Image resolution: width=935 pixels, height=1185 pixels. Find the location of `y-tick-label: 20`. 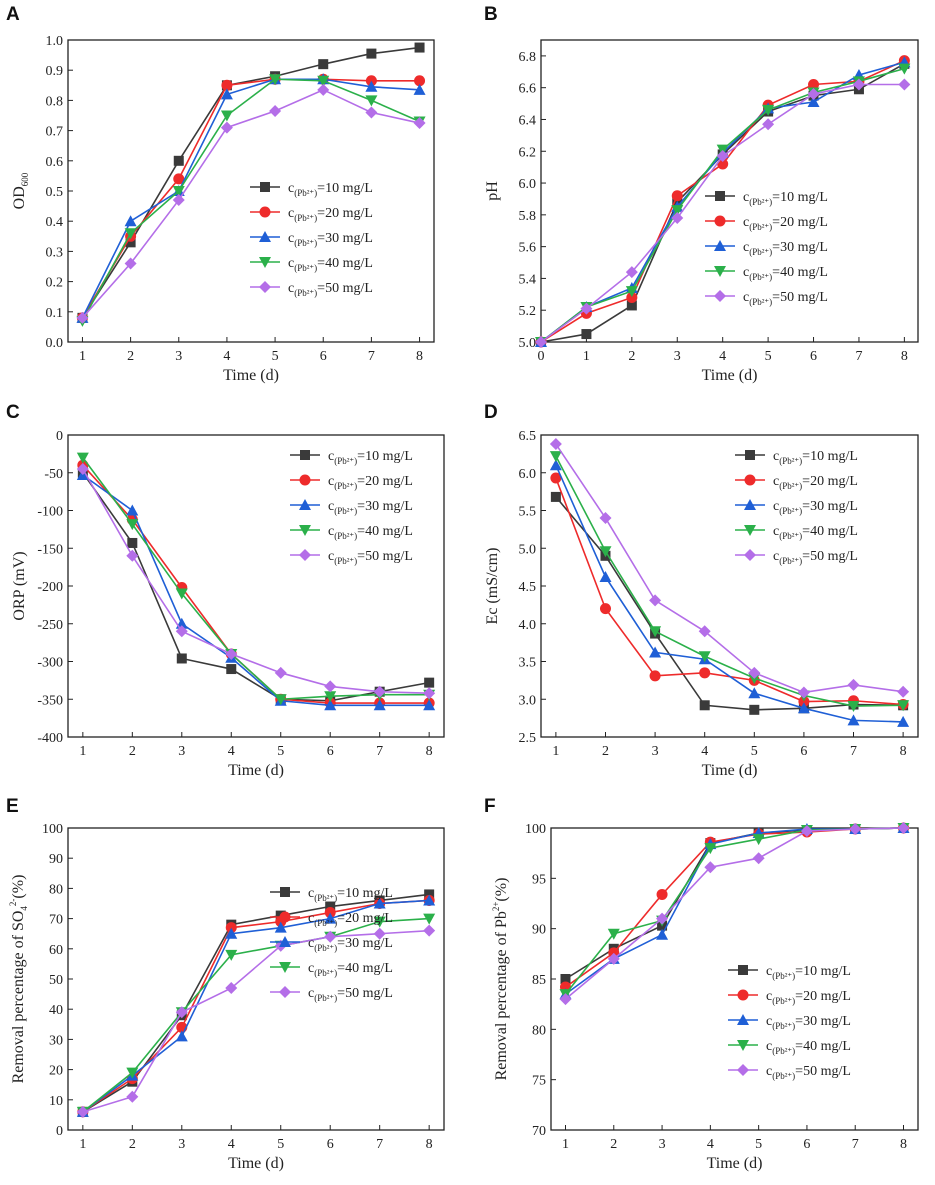

y-tick-label: 20 is located at coordinates (56, 1071).